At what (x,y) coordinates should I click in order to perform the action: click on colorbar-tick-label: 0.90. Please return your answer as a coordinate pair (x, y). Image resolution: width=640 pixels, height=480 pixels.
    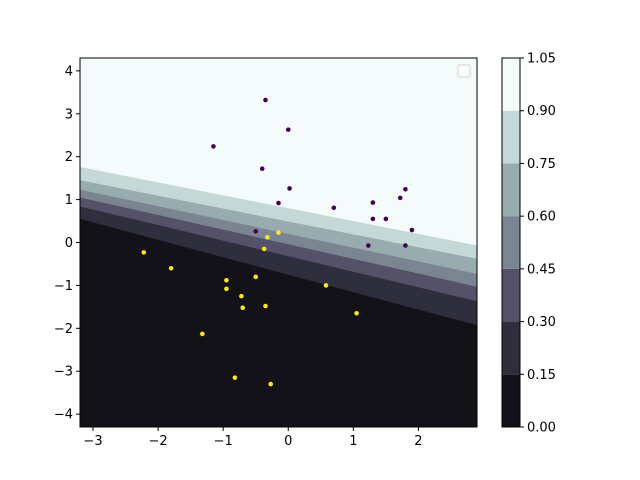
    Looking at the image, I should click on (541, 111).